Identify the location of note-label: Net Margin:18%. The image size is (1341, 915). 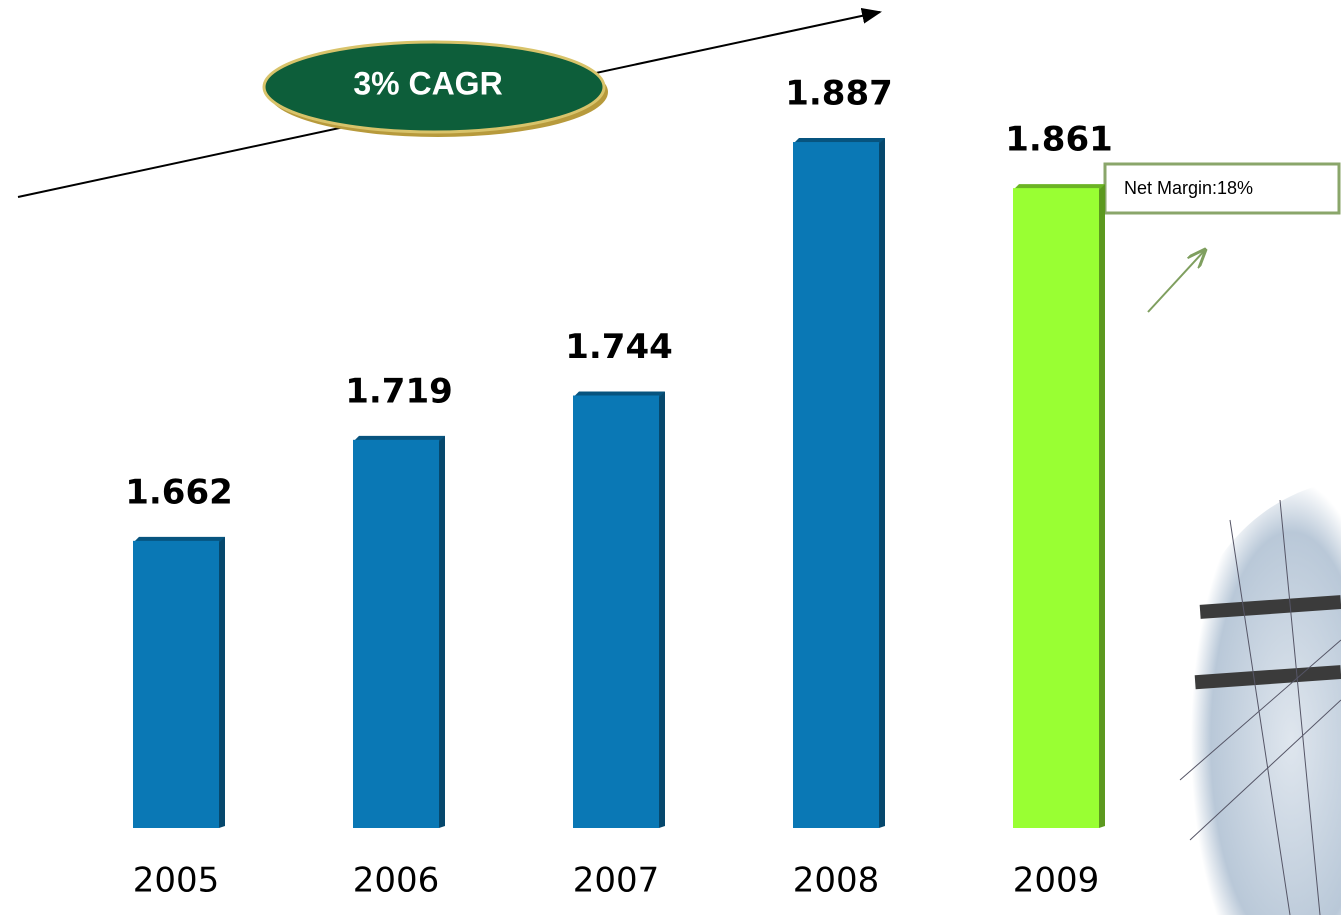
(1188, 188).